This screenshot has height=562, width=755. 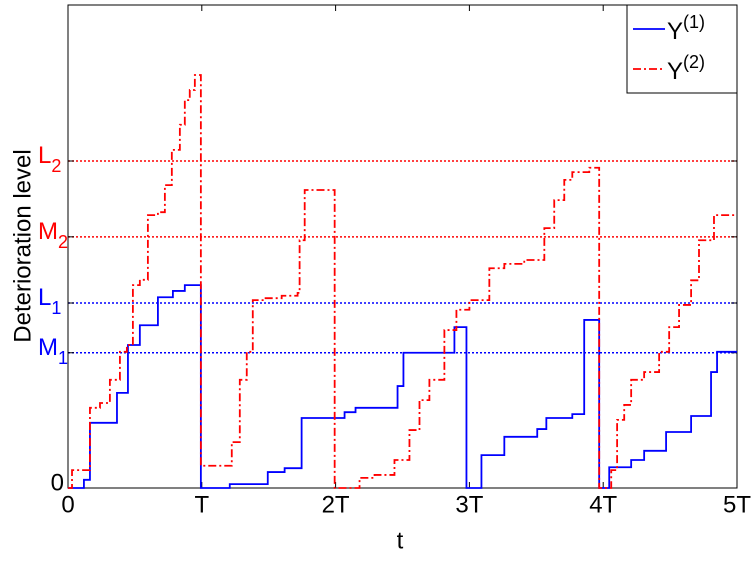 I want to click on x-tick-label: 5T, so click(x=737, y=504).